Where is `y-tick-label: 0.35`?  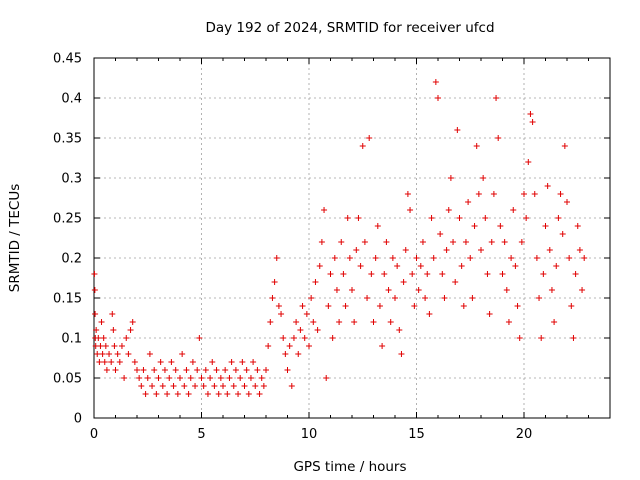 y-tick-label: 0.35 is located at coordinates (67, 139).